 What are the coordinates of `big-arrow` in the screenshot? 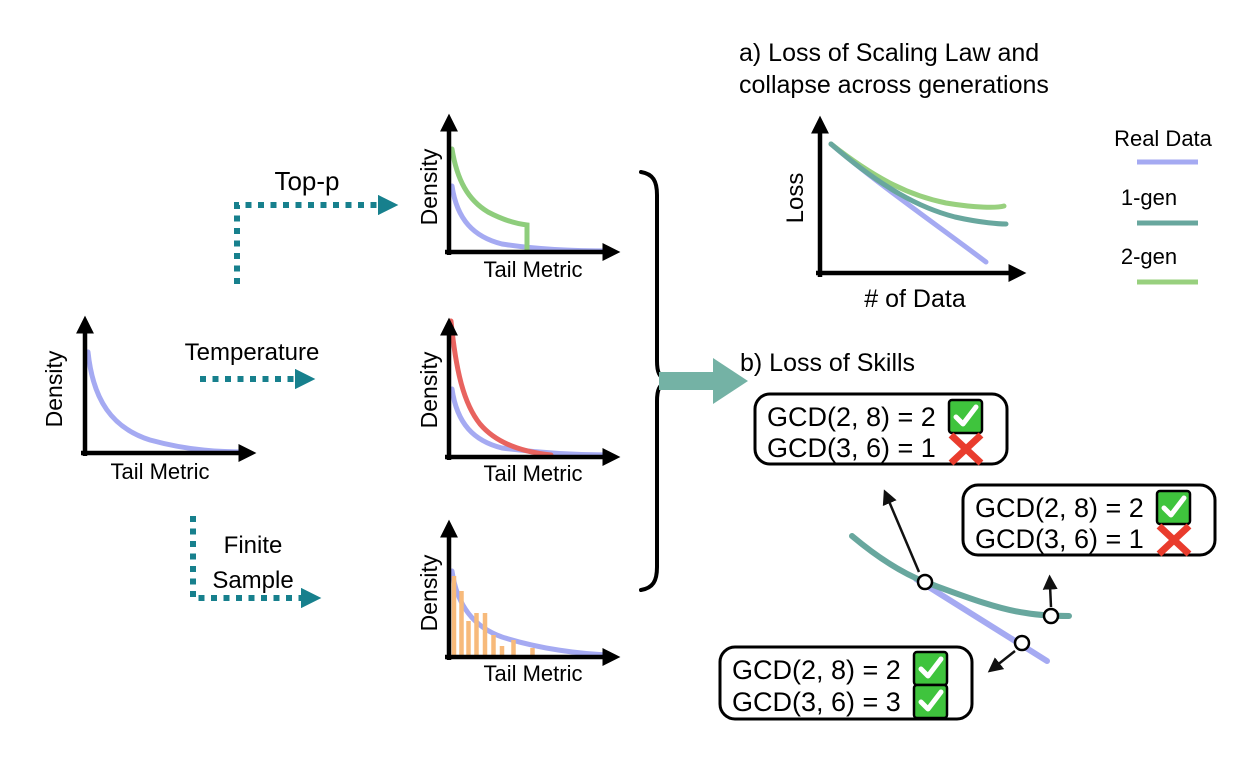 It's located at (703, 381).